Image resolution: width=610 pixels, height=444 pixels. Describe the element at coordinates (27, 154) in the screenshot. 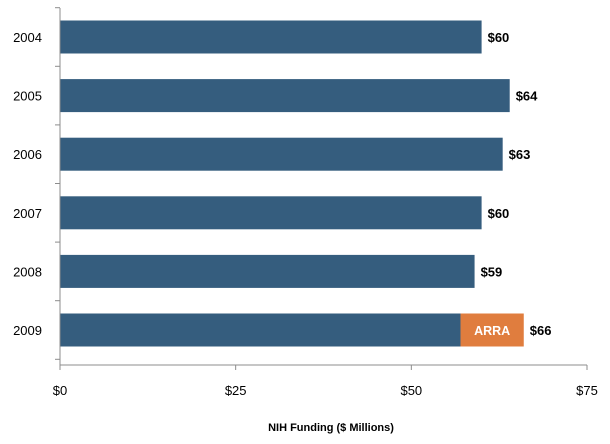

I see `category-label: 2006` at that location.